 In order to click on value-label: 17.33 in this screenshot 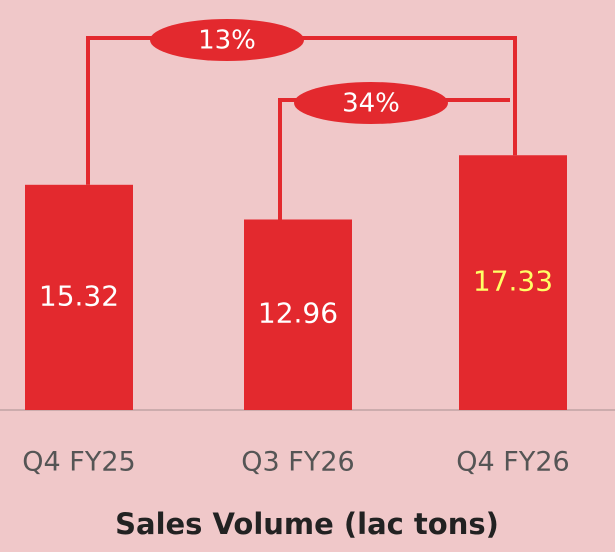, I will do `click(513, 281)`.